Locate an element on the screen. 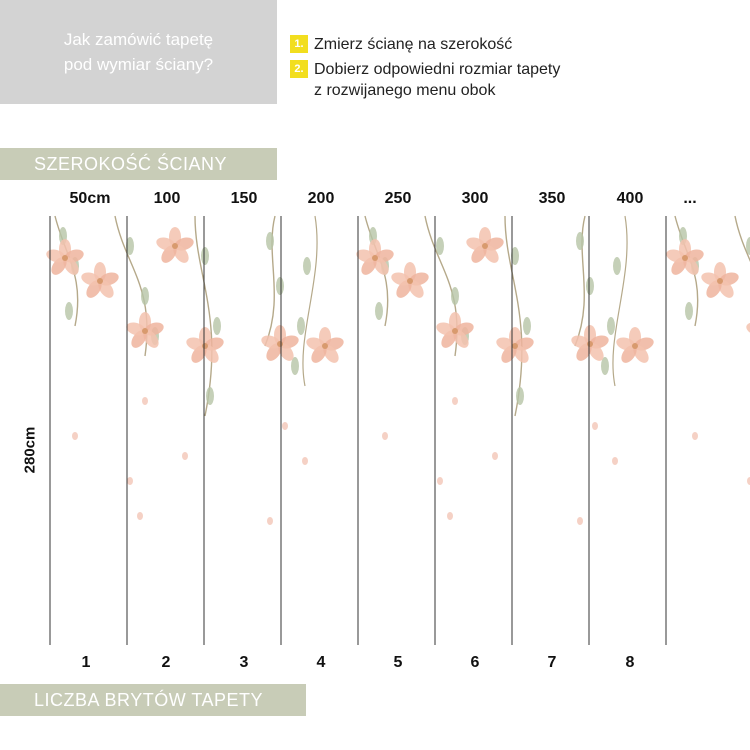 Image resolution: width=750 pixels, height=750 pixels. step-1-text: Zmierz ścianę na szerokość is located at coordinates (413, 44).